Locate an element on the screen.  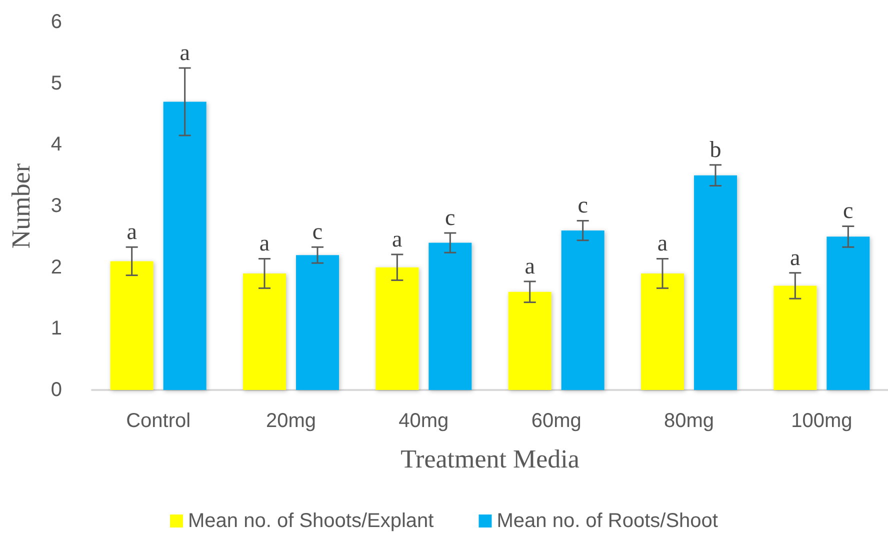
legend-label: Mean no. of Shoots/Explant is located at coordinates (311, 521).